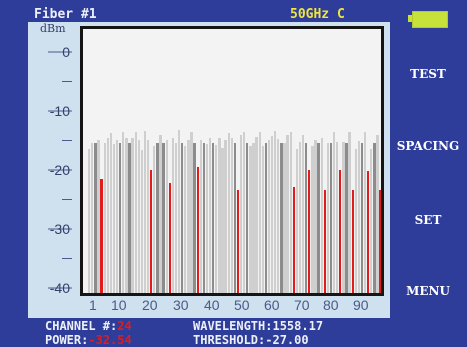  What do you see at coordinates (428, 291) in the screenshot?
I see `menu-softkey: MENU` at bounding box center [428, 291].